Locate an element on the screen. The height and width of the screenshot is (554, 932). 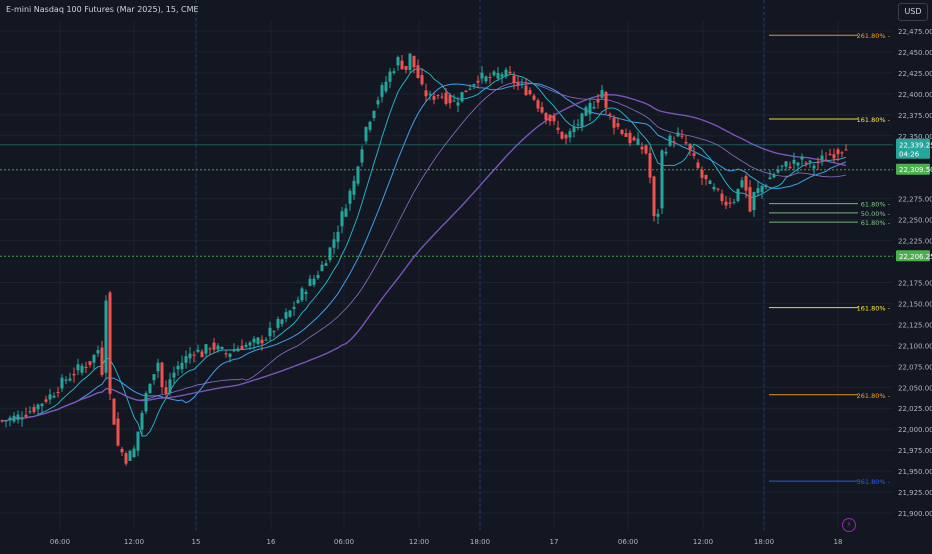
y-tick-label: 22,025.00 is located at coordinates (915, 409).